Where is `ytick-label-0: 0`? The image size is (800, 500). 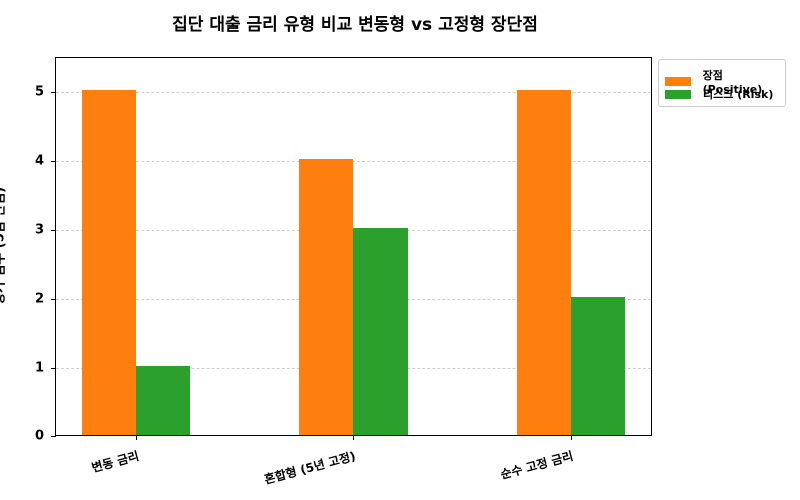 ytick-label-0: 0 is located at coordinates (39, 436).